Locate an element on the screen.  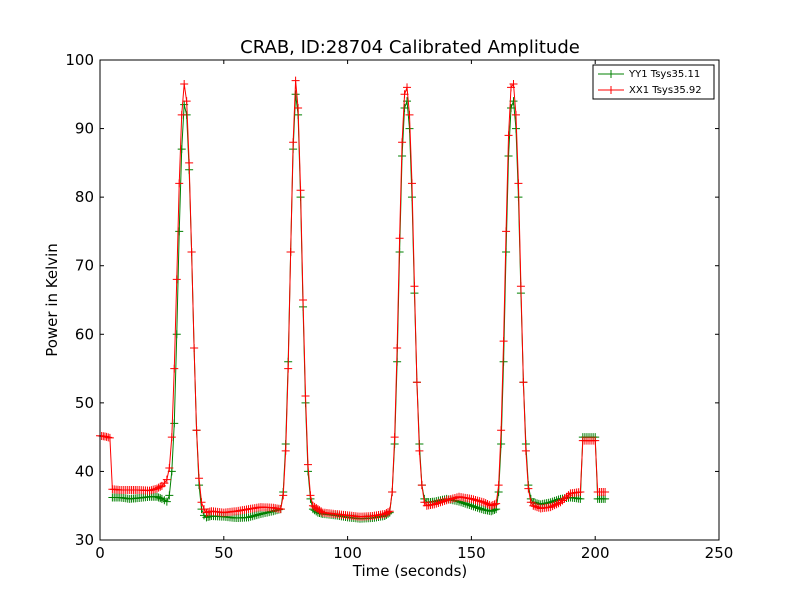
y-tick-label: 40 is located at coordinates (84, 471).